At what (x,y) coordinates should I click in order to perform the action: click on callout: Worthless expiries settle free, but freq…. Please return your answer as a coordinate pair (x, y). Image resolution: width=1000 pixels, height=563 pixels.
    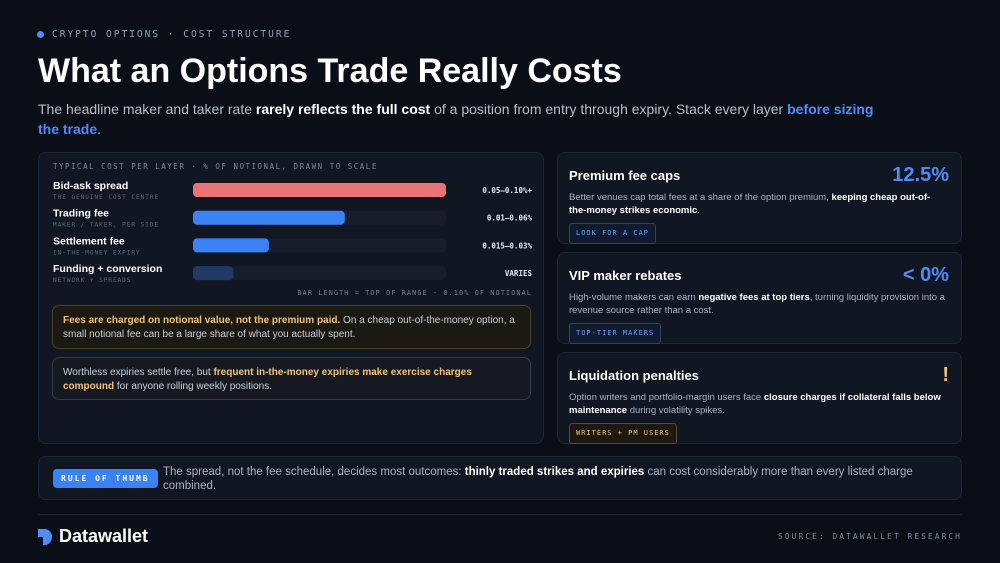
    Looking at the image, I should click on (291, 378).